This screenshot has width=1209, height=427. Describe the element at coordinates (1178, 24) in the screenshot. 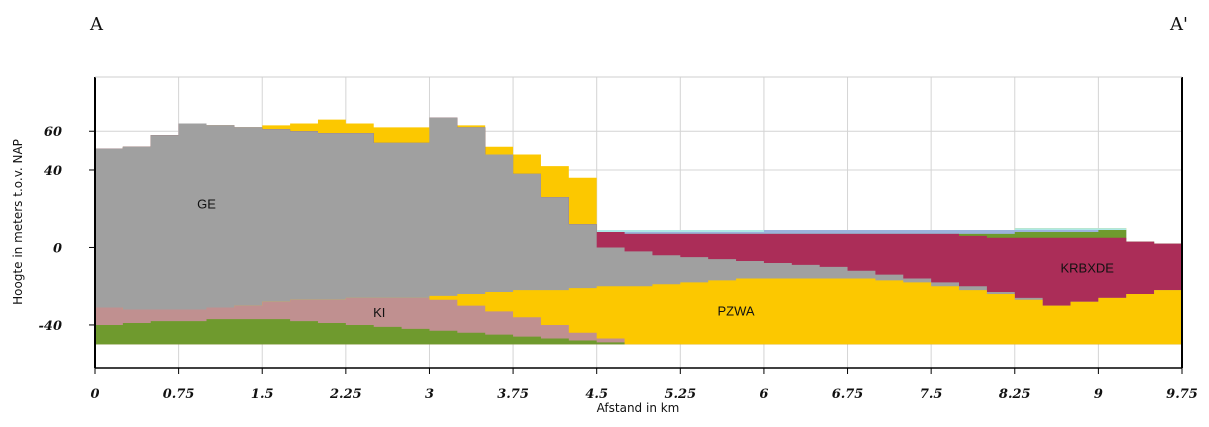

I see `section-end-label: A'` at that location.